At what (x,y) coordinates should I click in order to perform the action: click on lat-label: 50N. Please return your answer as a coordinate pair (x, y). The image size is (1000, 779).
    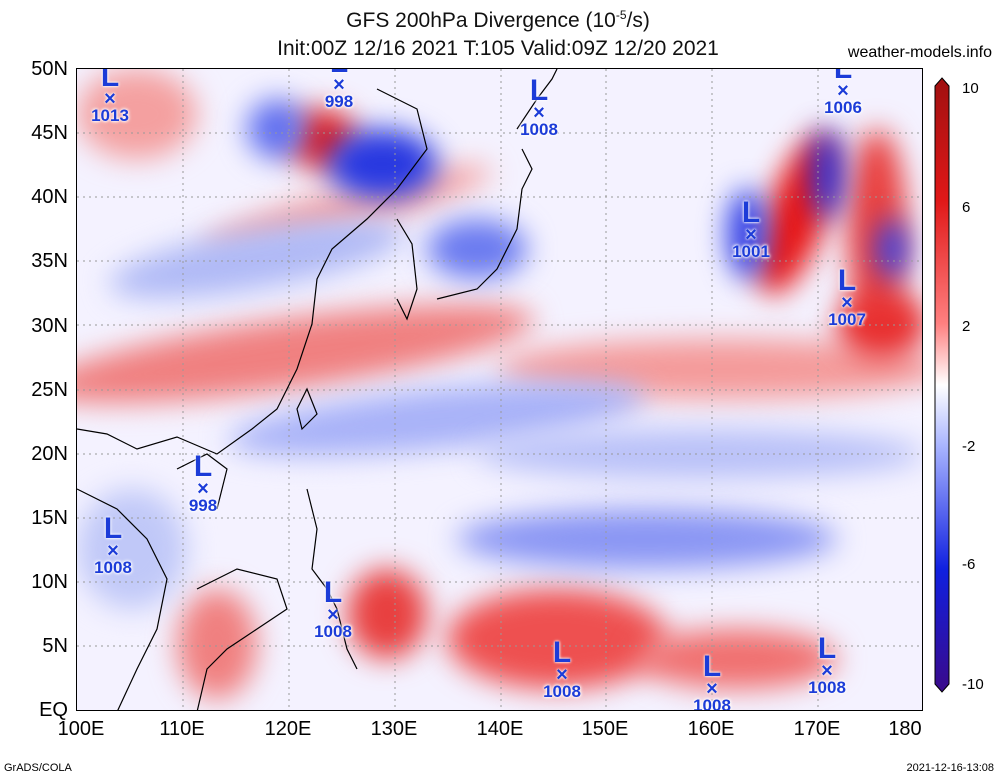
    Looking at the image, I should click on (49, 69).